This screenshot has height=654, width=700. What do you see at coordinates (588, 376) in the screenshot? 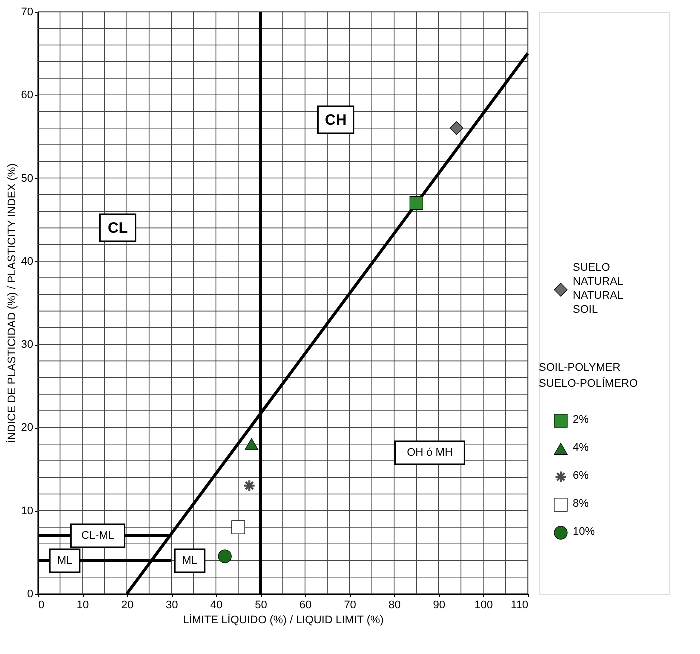
I see `legend-title: SOIL-POLYMER SUELO-POLÍMERO` at bounding box center [588, 376].